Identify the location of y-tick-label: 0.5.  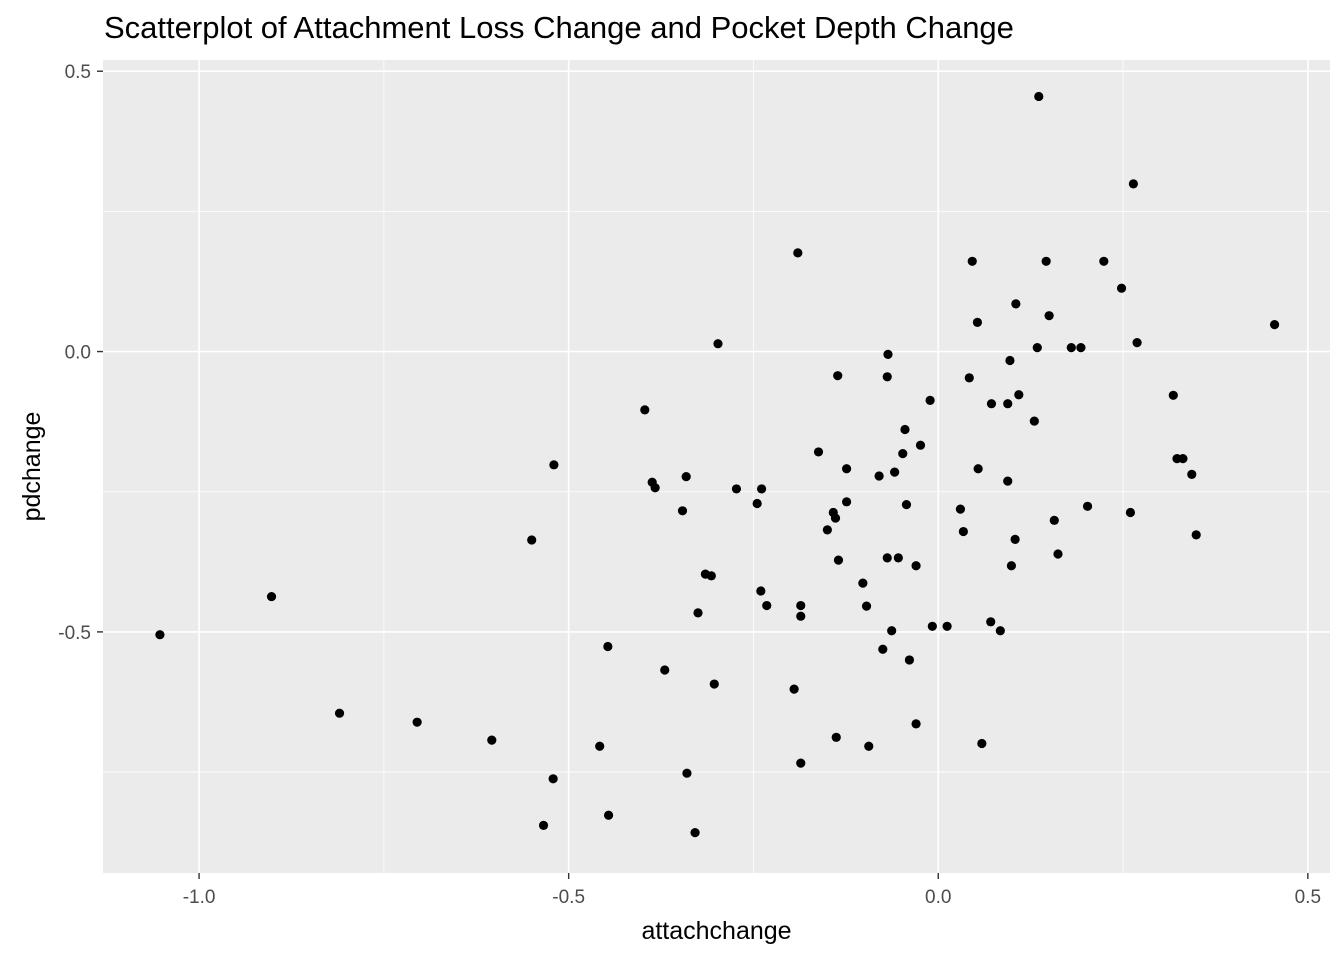
(78, 72).